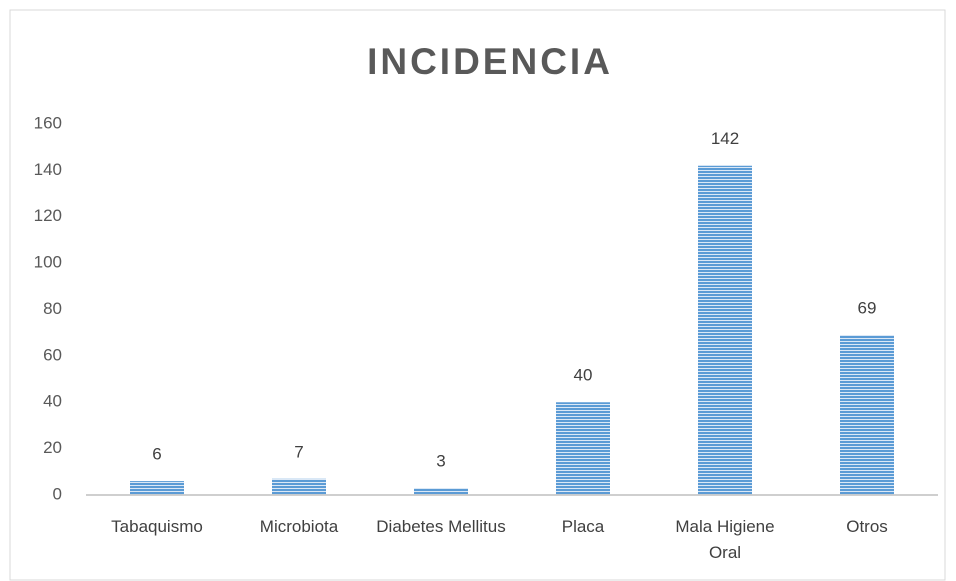  What do you see at coordinates (725, 539) in the screenshot?
I see `x-tick-label: Mala Higiene Oral` at bounding box center [725, 539].